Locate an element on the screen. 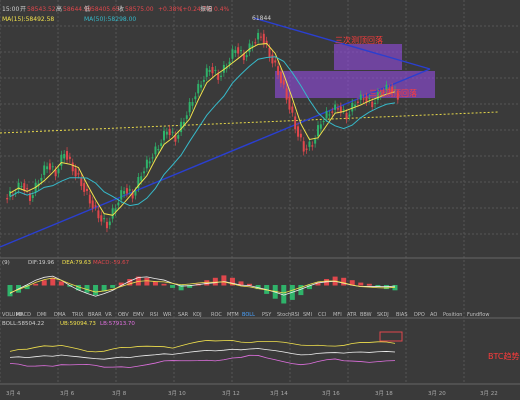 This screenshot has width=520, height=400. tab-kdj: KDJ is located at coordinates (197, 315).